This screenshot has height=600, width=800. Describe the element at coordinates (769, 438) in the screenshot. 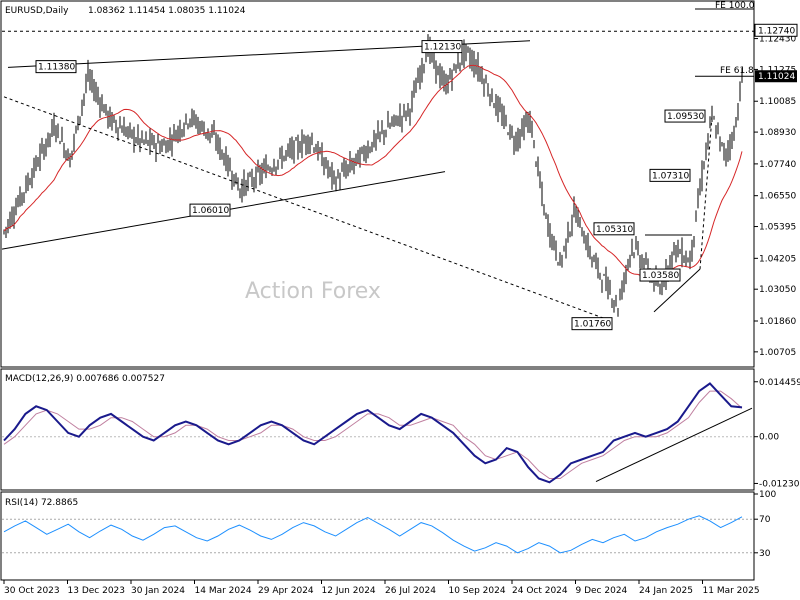

I see `macd-ytick-label: 0.00` at that location.